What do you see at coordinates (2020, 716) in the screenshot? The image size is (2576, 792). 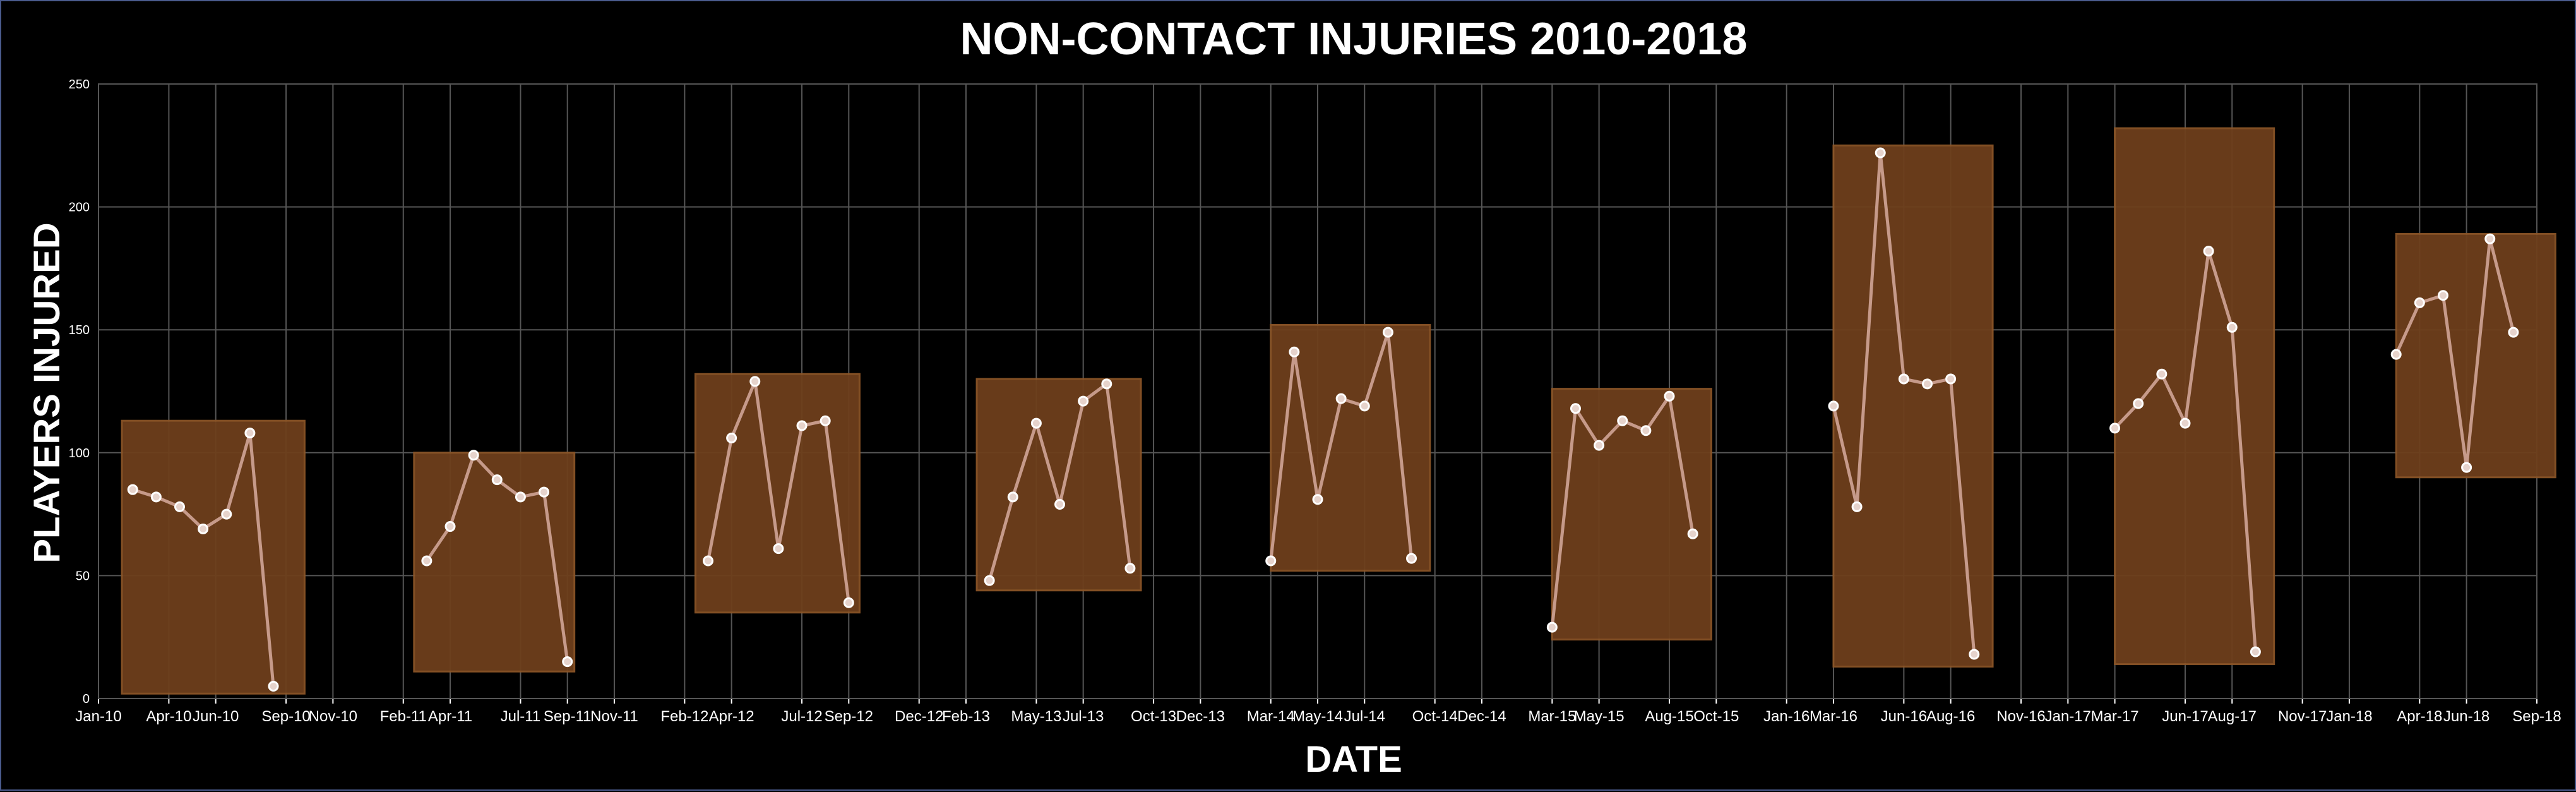 I see `x-tick-label: Nov-16` at bounding box center [2020, 716].